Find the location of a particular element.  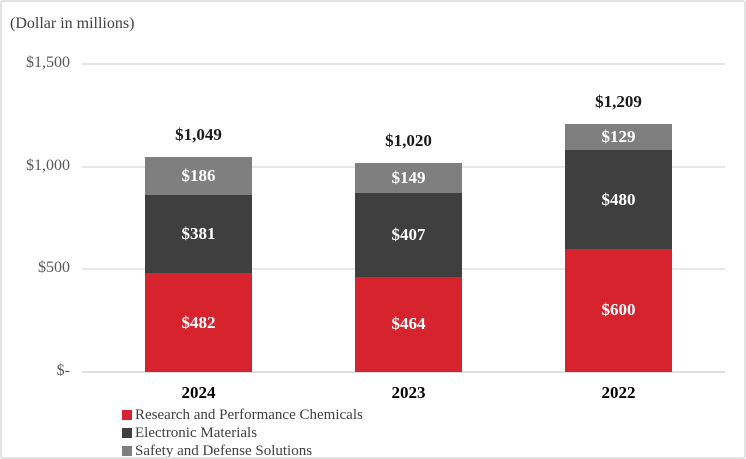

segment-value-label: $464 is located at coordinates (408, 324).